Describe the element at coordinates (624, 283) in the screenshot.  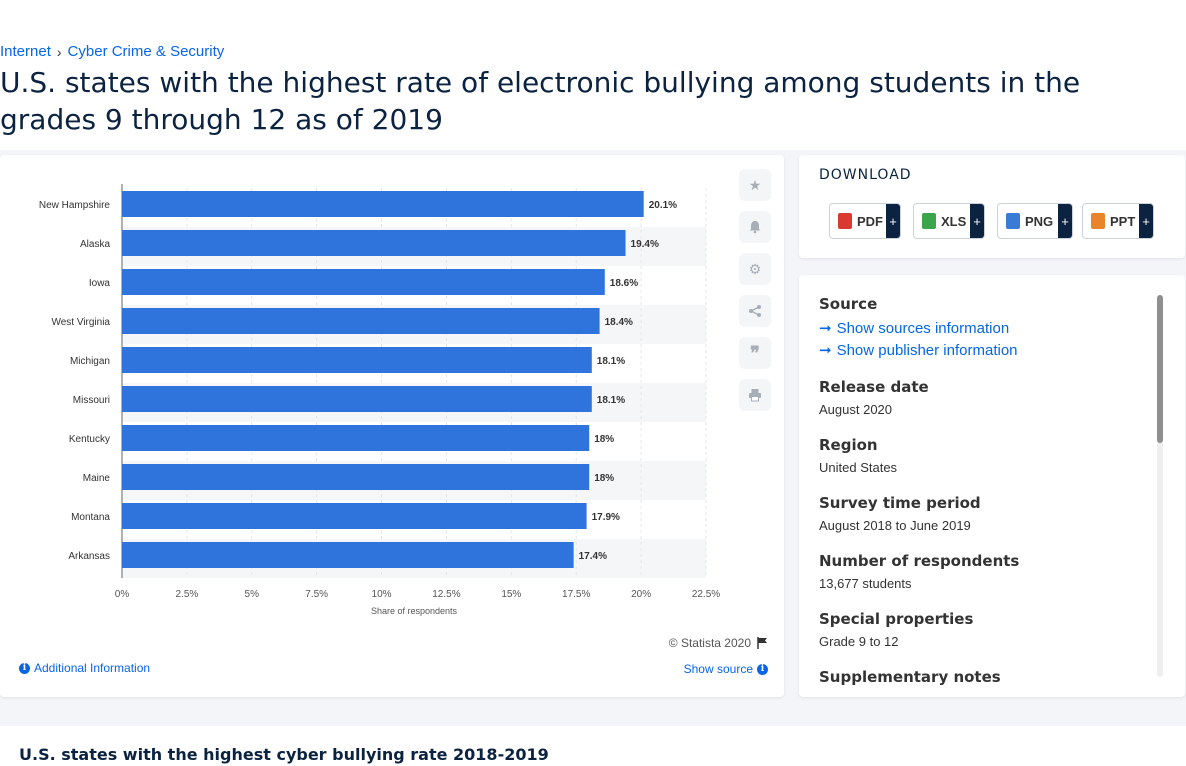
I see `bar-value-label: 18.6%` at that location.